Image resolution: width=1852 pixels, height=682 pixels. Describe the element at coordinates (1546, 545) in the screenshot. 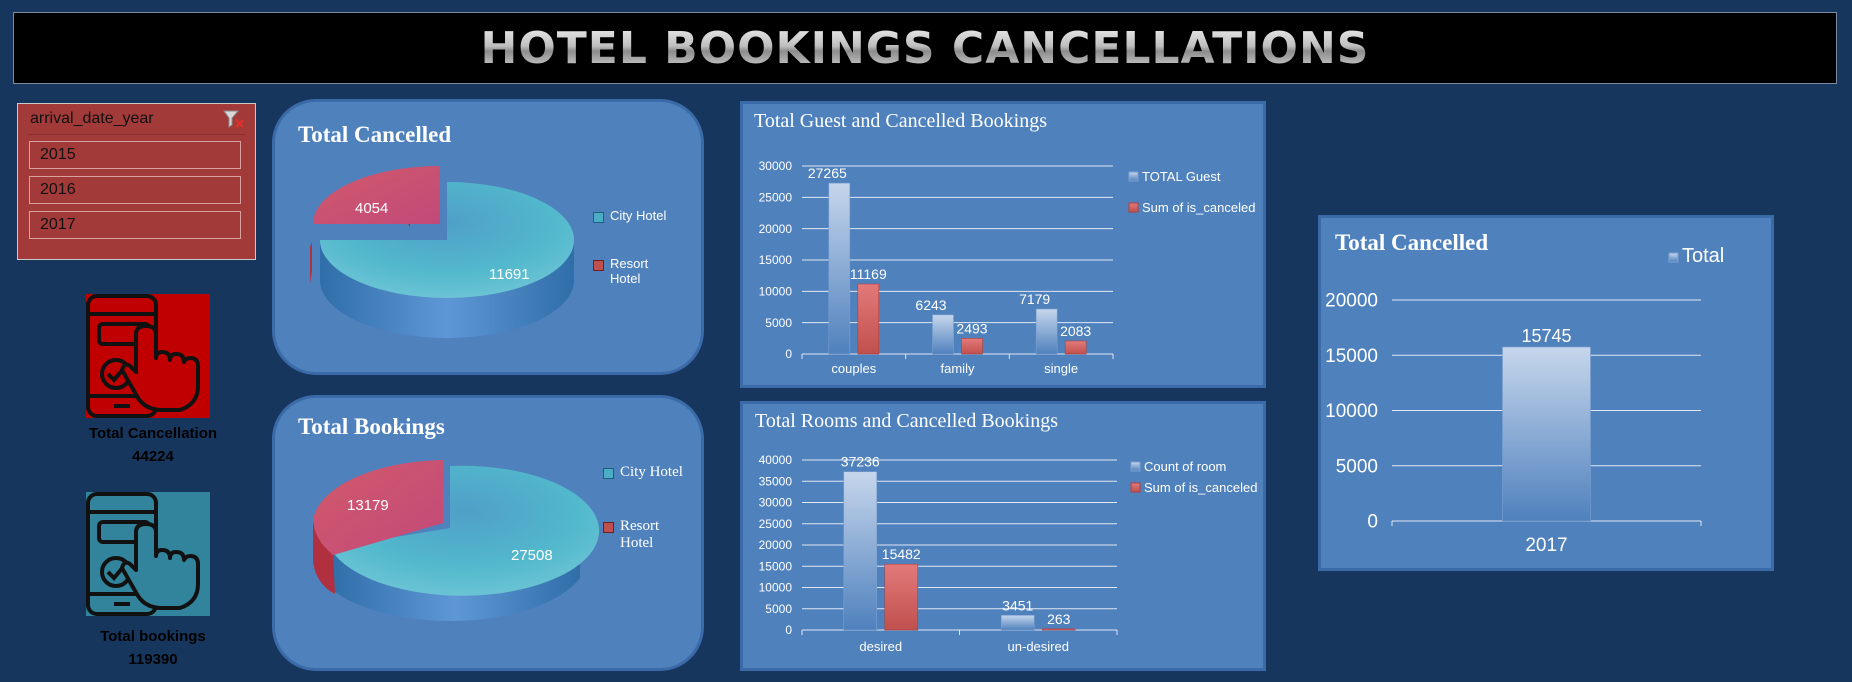

I see `x-tick-label: 2017` at that location.